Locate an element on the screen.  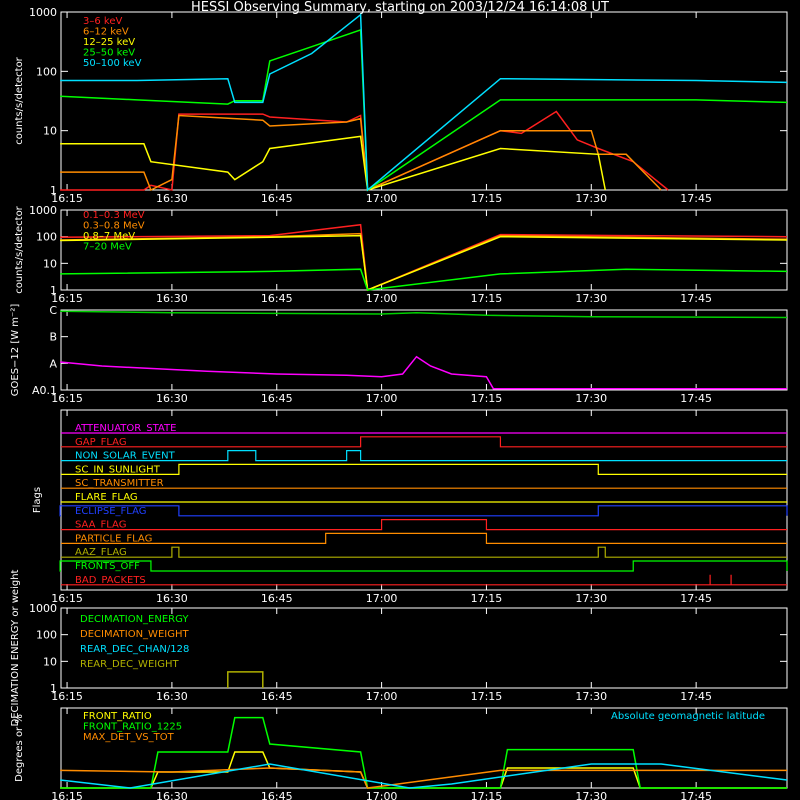
legend-entry: 12–25 keV is located at coordinates (109, 42).